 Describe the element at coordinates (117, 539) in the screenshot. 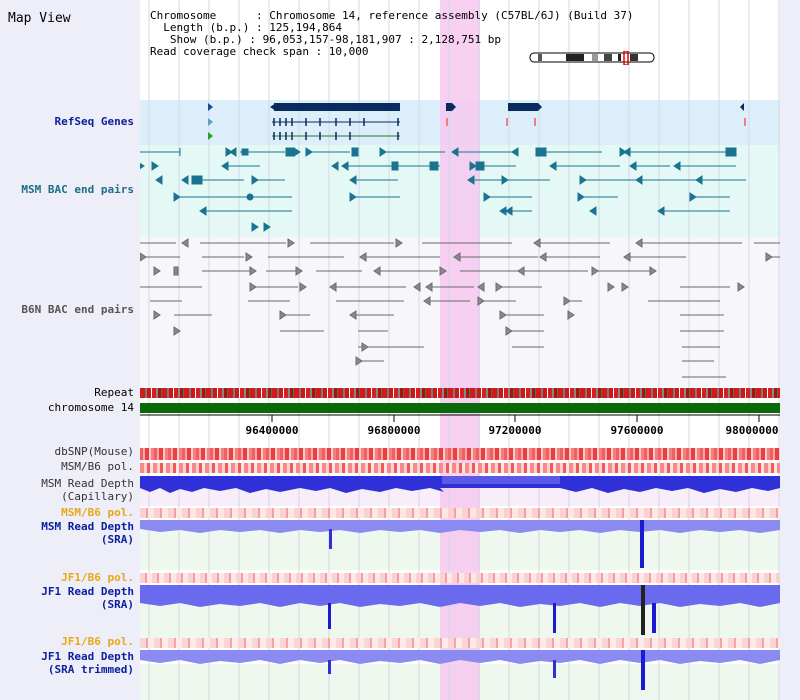

I see `label-msm-depth-sra-sub: (SRA)` at that location.